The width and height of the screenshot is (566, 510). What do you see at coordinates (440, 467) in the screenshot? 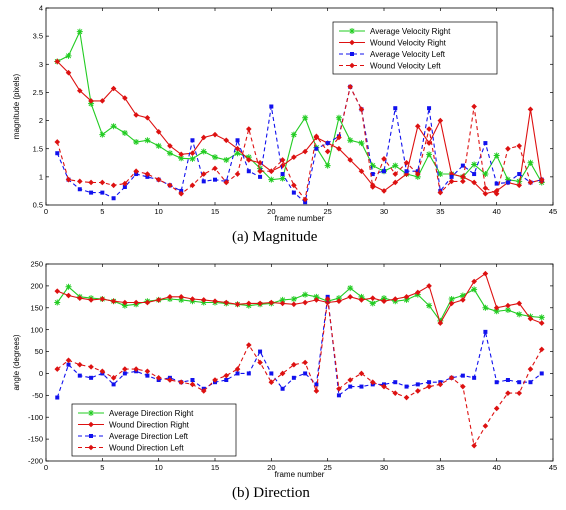
I see `direction-x-tick-label: 35` at bounding box center [440, 467].